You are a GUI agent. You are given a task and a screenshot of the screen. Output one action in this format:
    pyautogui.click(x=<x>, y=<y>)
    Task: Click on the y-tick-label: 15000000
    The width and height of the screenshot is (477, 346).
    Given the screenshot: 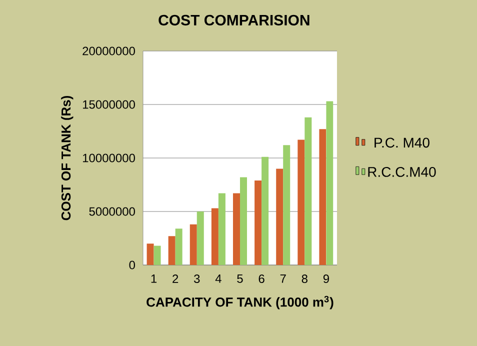 What is the action you would take?
    pyautogui.click(x=108, y=104)
    